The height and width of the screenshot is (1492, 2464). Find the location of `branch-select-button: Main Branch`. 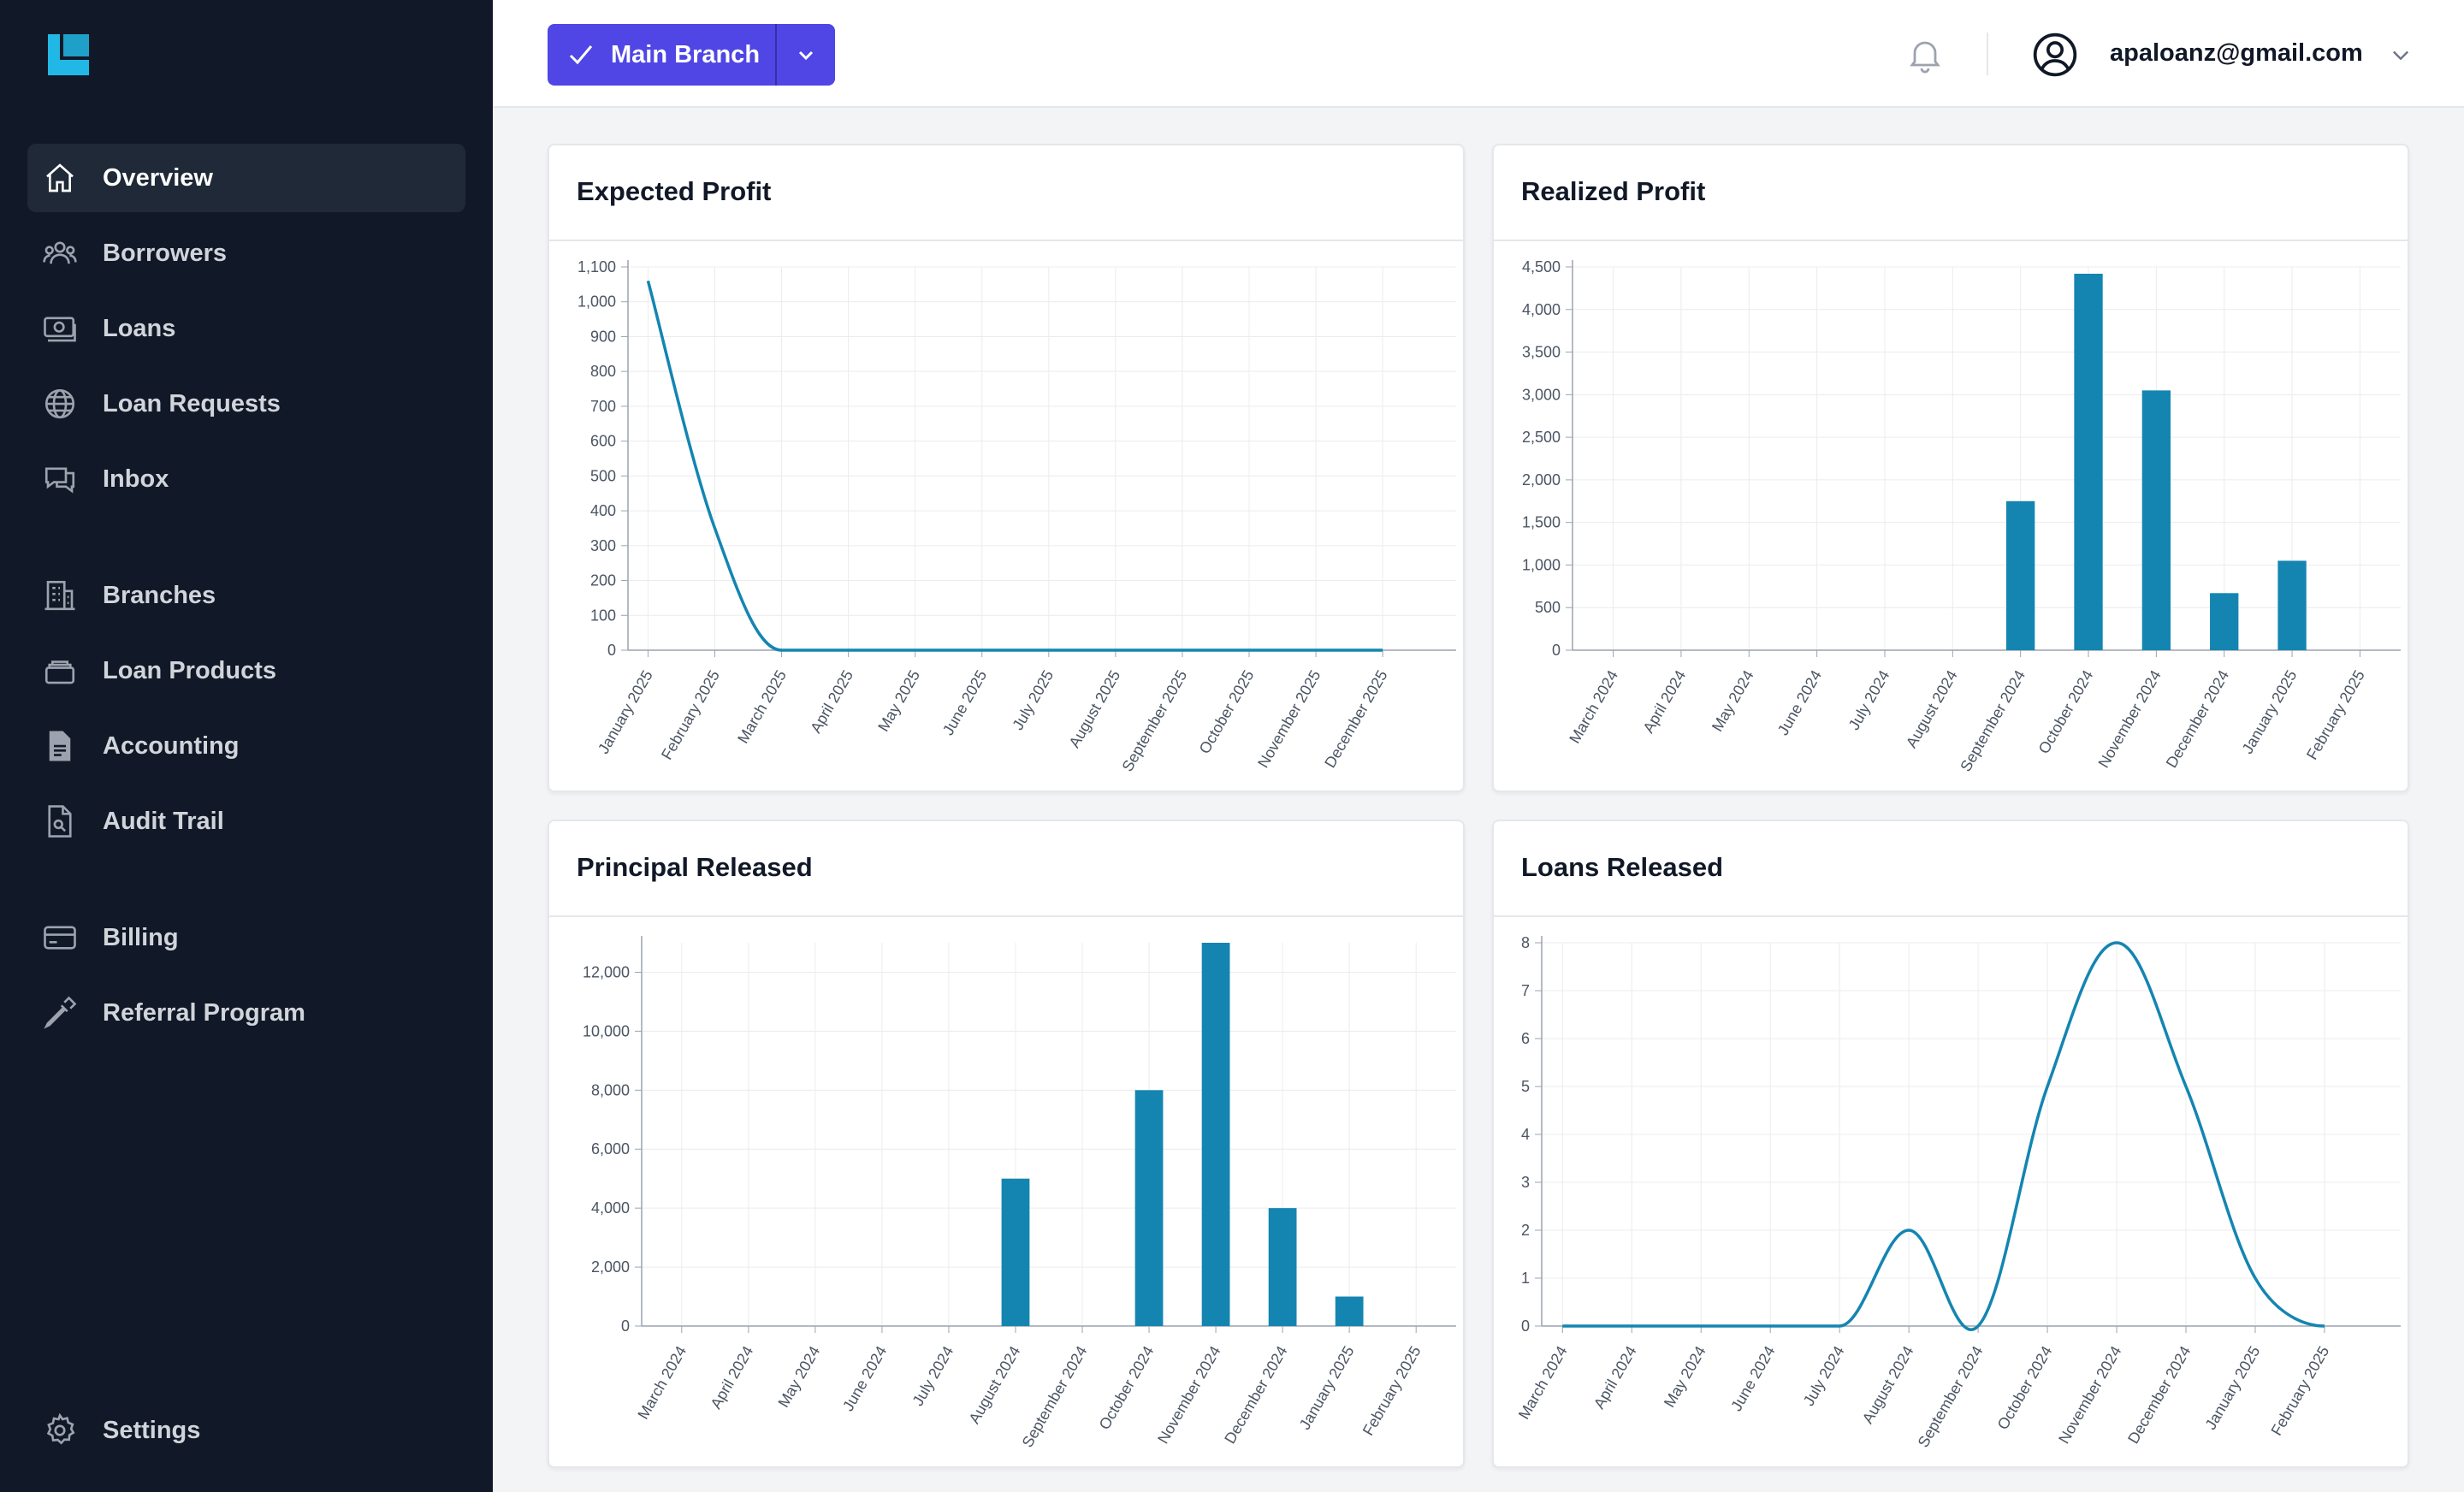

branch-select-button: Main Branch is located at coordinates (662, 55).